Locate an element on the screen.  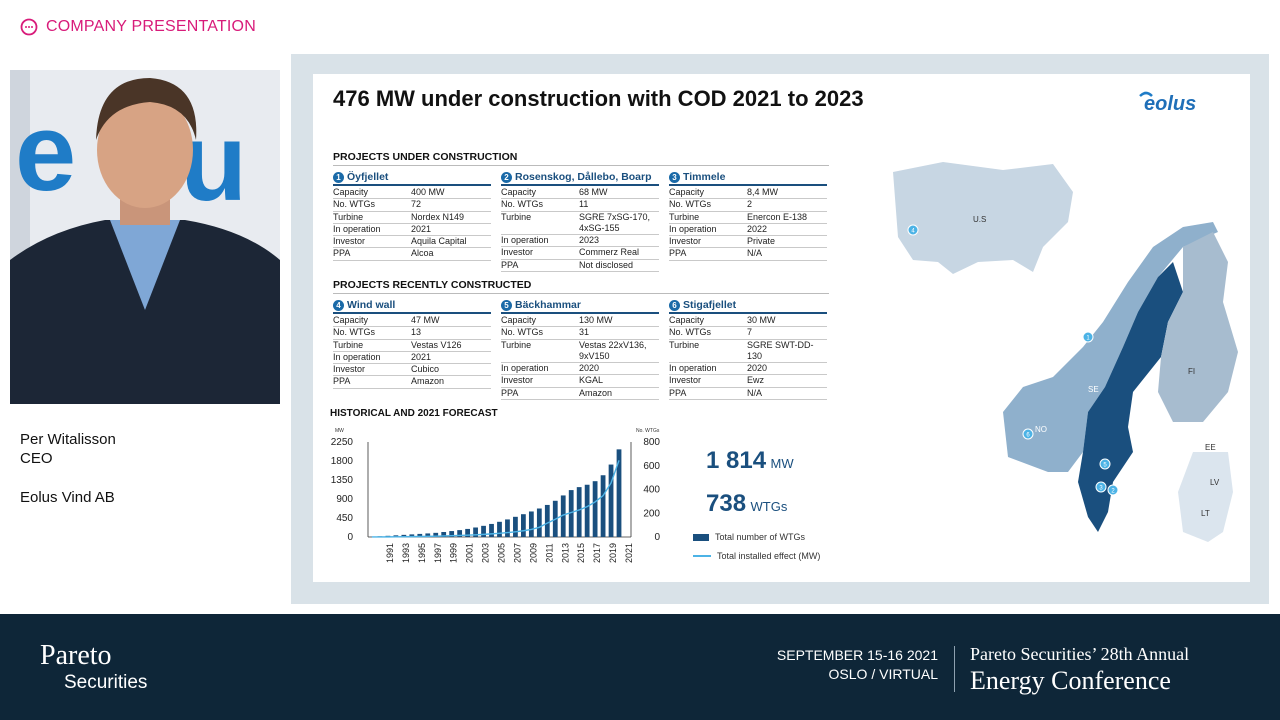
pareto-logo-sub: Securities is located at coordinates (106, 682).